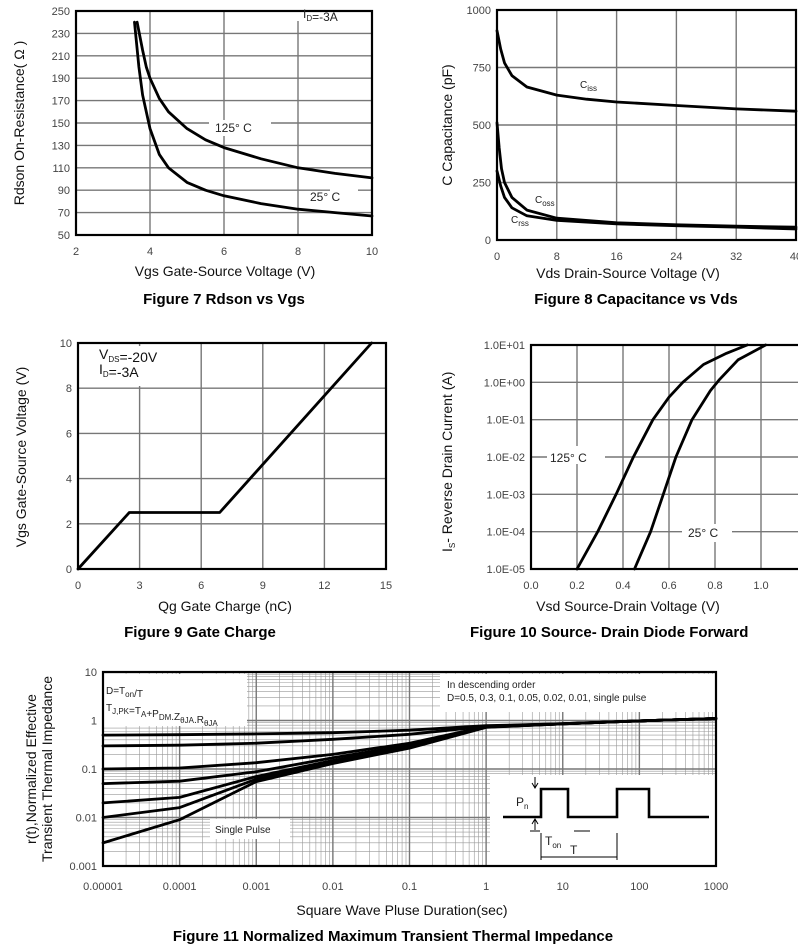 Image resolution: width=798 pixels, height=948 pixels. Describe the element at coordinates (482, 184) in the screenshot. I see `y-tick-label: 250` at that location.